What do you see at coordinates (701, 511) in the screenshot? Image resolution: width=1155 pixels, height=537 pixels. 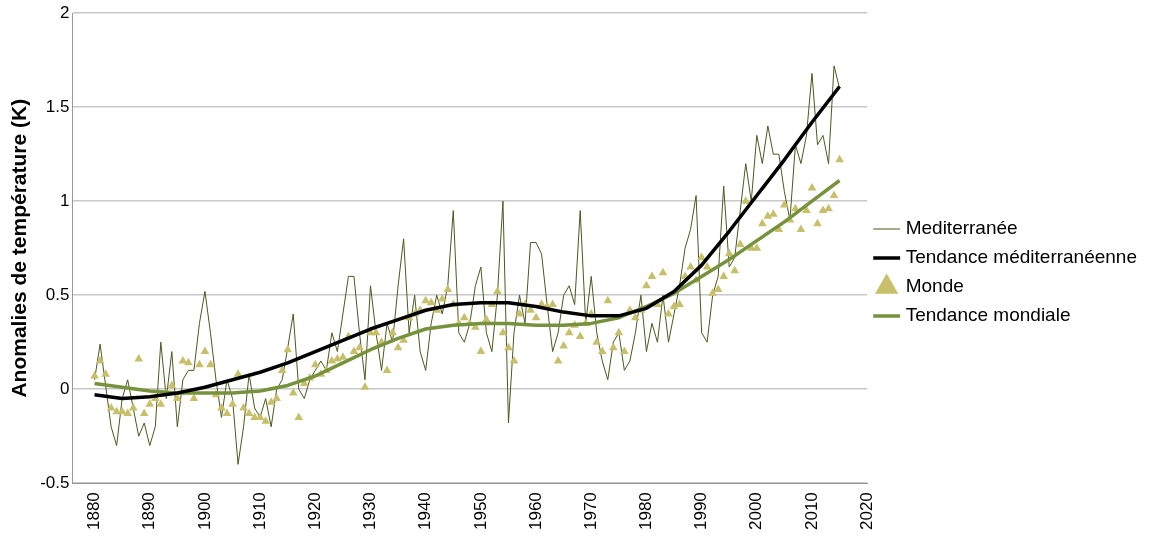 I see `x-tick-label: 1990` at bounding box center [701, 511].